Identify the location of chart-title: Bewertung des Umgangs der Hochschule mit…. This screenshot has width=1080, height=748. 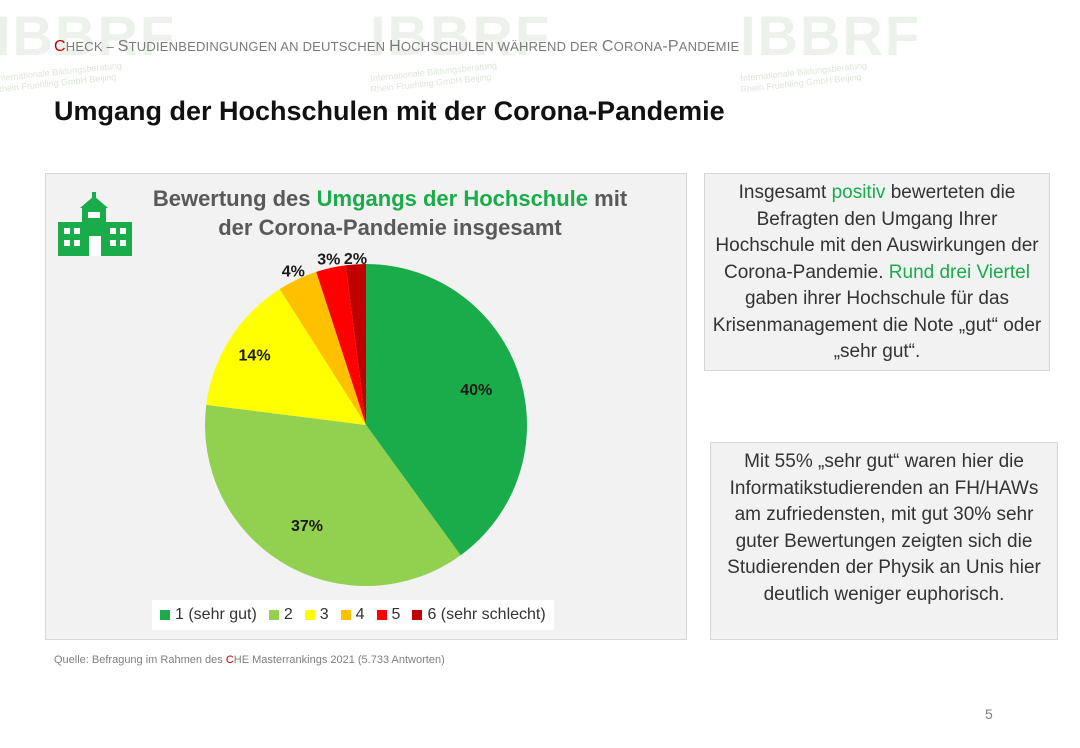
(390, 213).